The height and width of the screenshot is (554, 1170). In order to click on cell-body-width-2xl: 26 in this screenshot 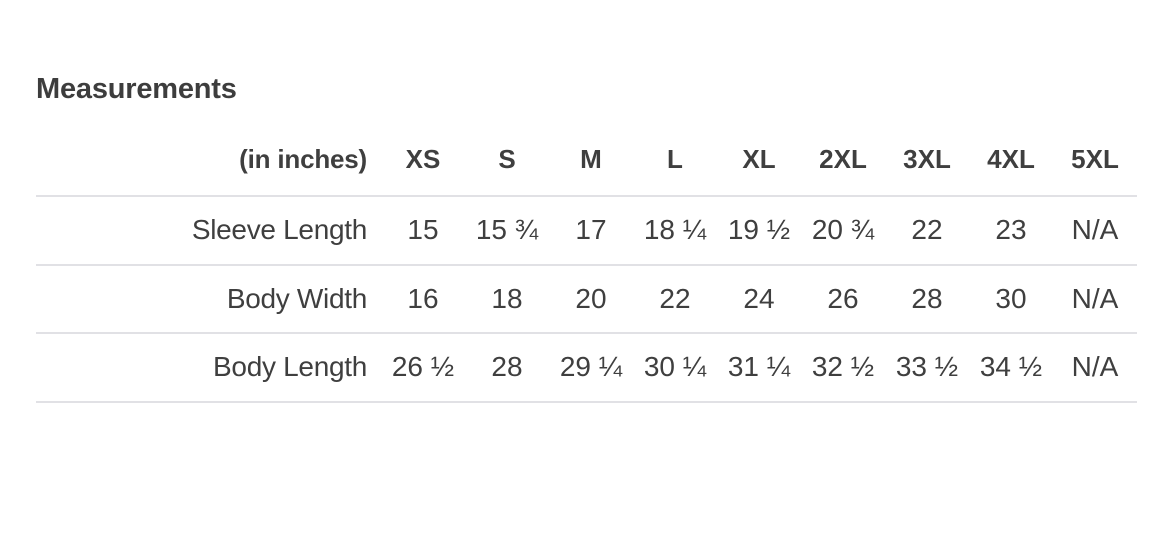, I will do `click(843, 299)`.